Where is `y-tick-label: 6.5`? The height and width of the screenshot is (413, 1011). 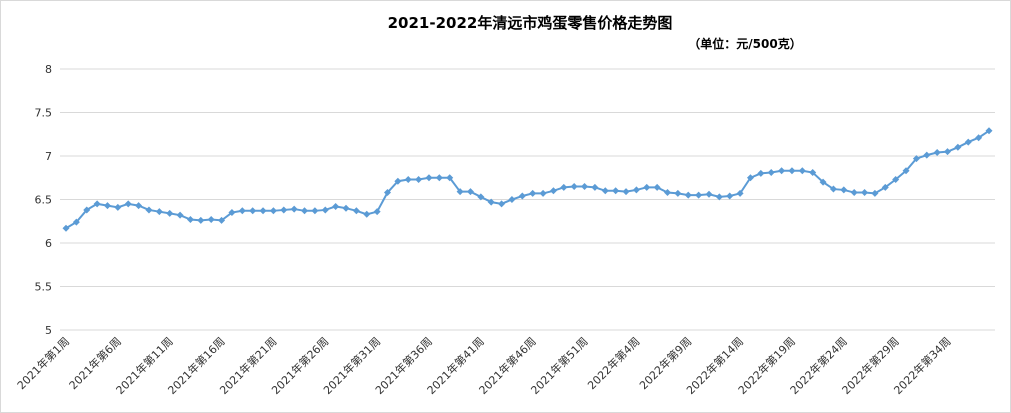
y-tick-label: 6.5 is located at coordinates (44, 200).